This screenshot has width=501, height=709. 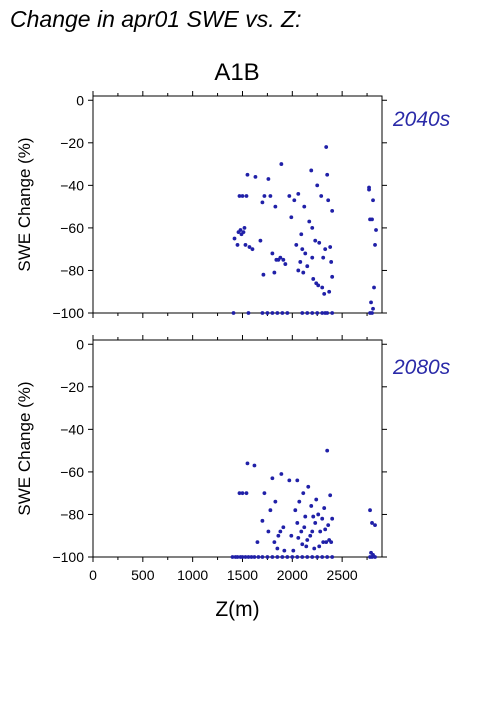 I want to click on y-tick-label: −20, so click(x=72, y=143).